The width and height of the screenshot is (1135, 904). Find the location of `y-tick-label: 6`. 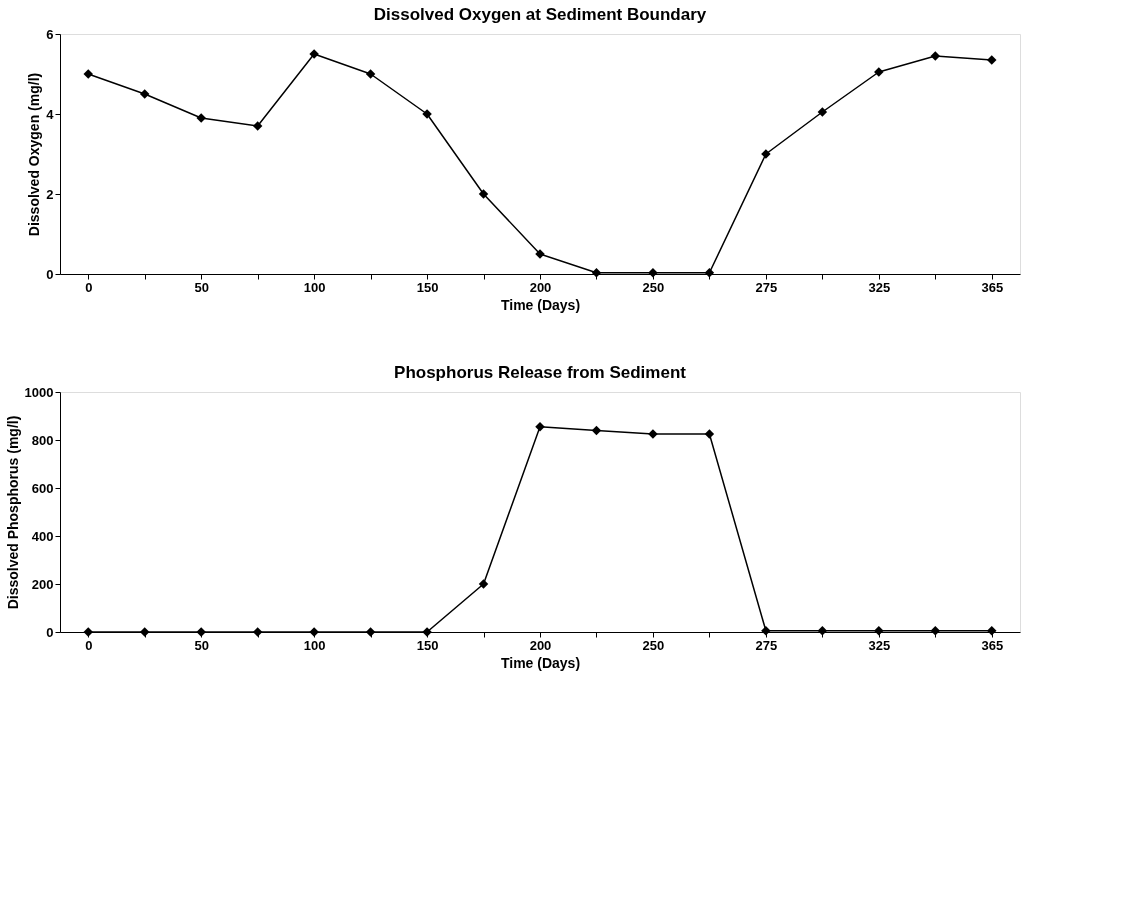

y-tick-label: 6 is located at coordinates (50, 34).